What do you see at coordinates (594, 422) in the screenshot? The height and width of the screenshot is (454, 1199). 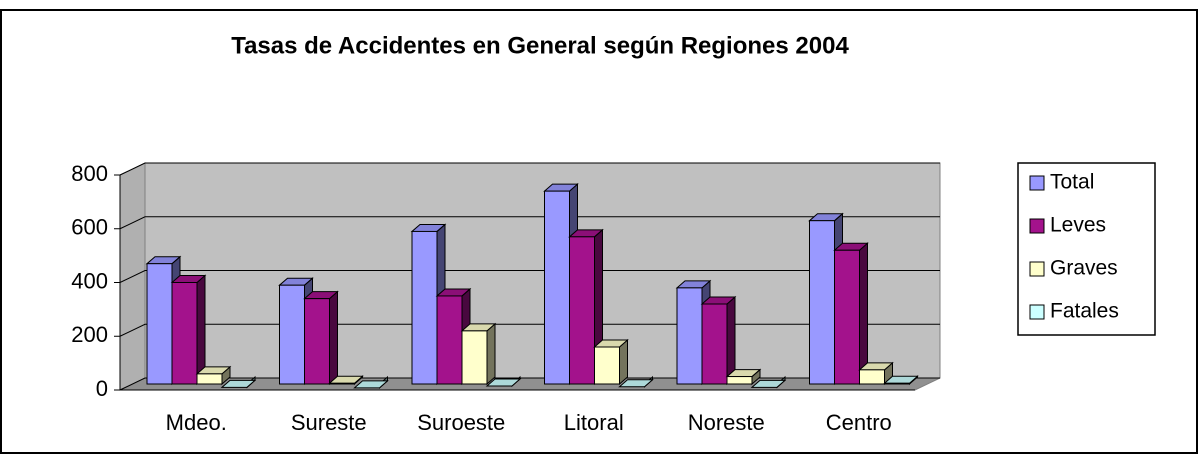 I see `x-tick-label: Litoral` at bounding box center [594, 422].